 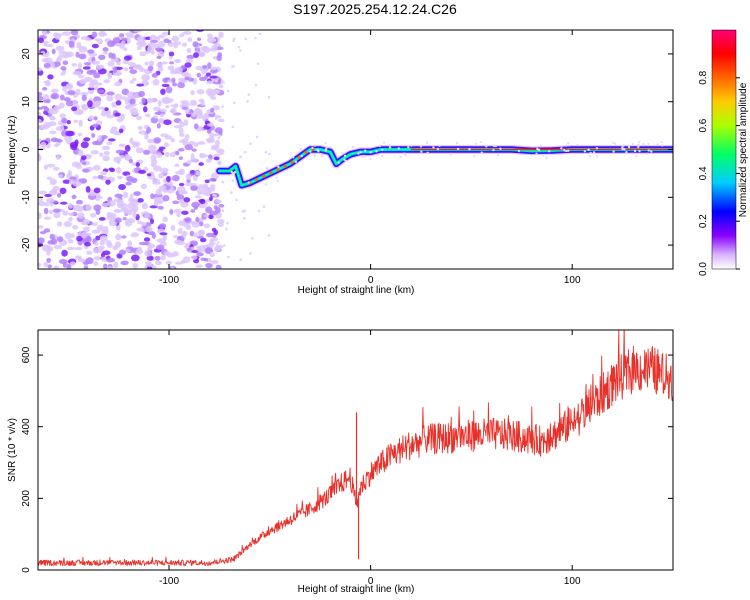 I want to click on spectrogram-ytick-label: 20, so click(x=26, y=54).